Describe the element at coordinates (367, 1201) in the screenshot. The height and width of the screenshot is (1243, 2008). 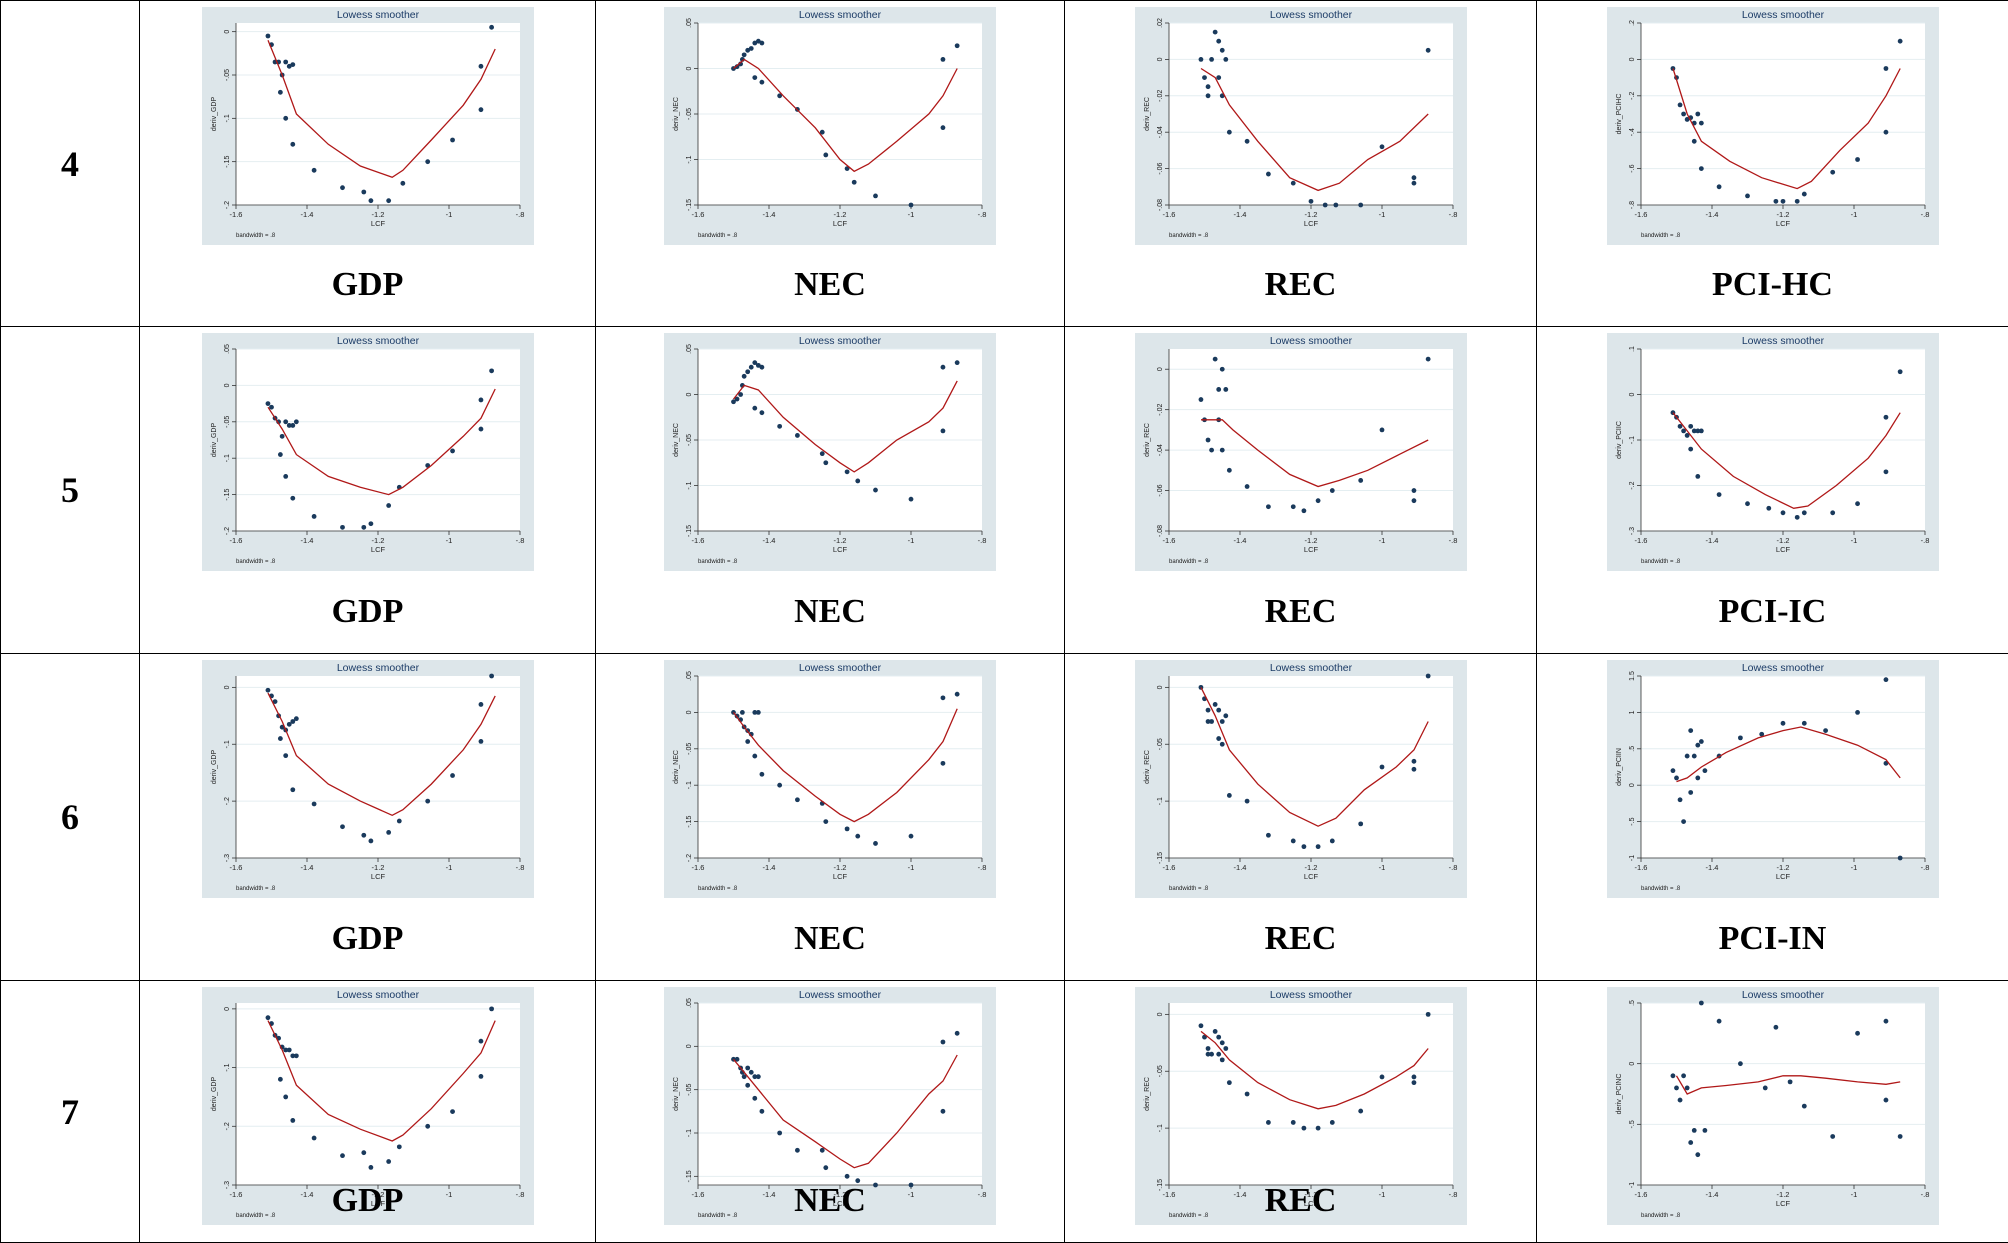
I see `variable-label: GDP` at that location.